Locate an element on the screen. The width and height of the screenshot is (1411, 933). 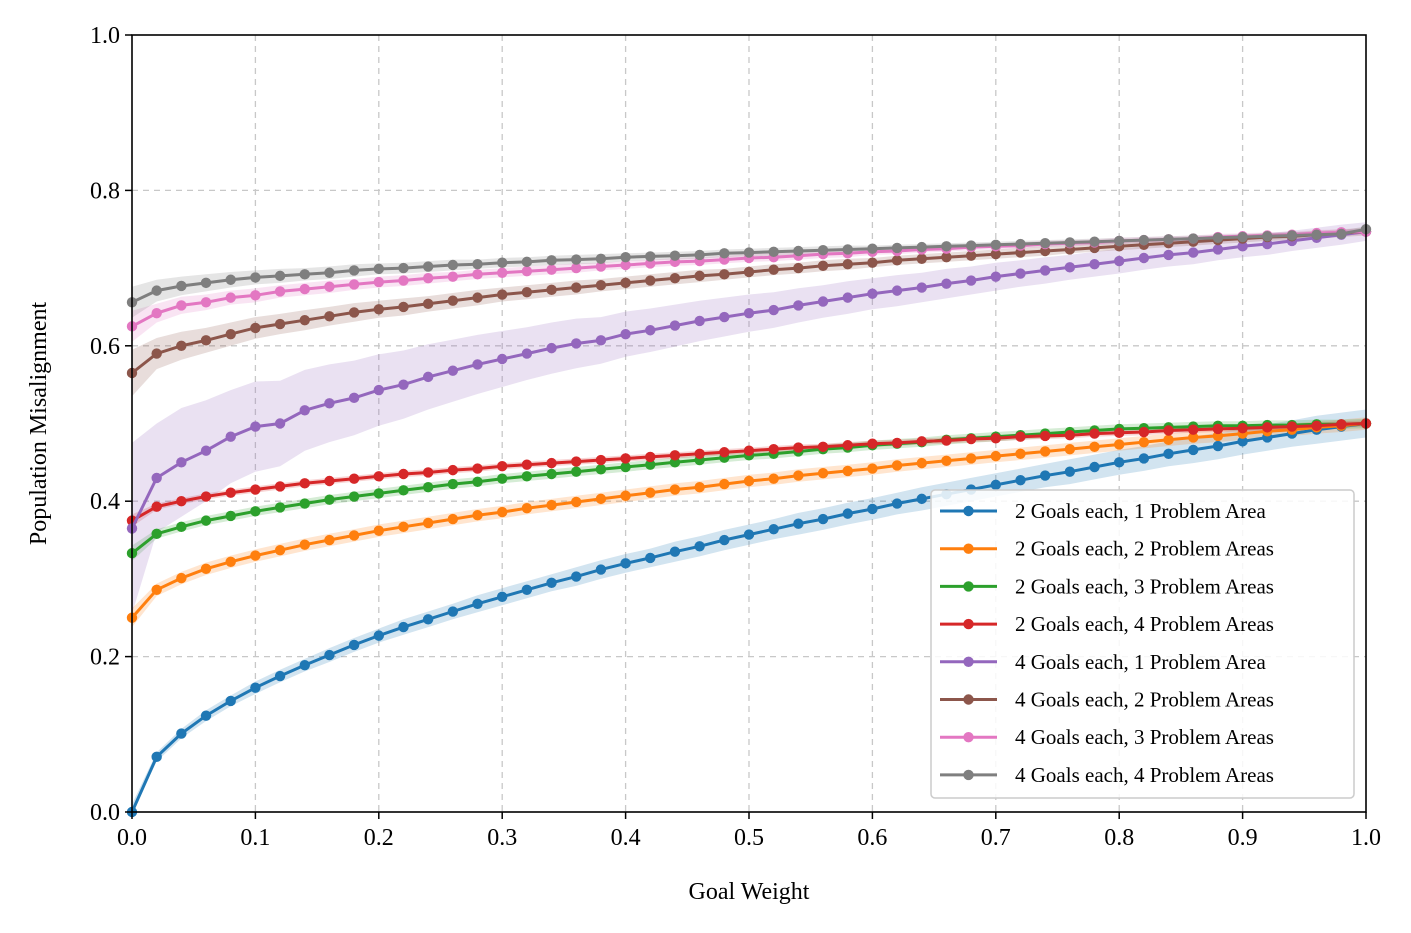
legend-label: 2 Goals each, 2 Problem Areas is located at coordinates (1144, 549).